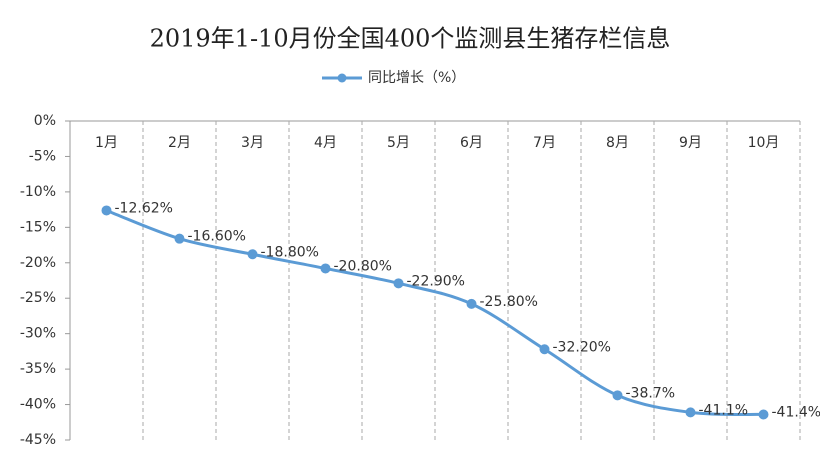 Image resolution: width=820 pixels, height=463 pixels. Describe the element at coordinates (471, 143) in the screenshot. I see `x-tick-label: 6月` at that location.